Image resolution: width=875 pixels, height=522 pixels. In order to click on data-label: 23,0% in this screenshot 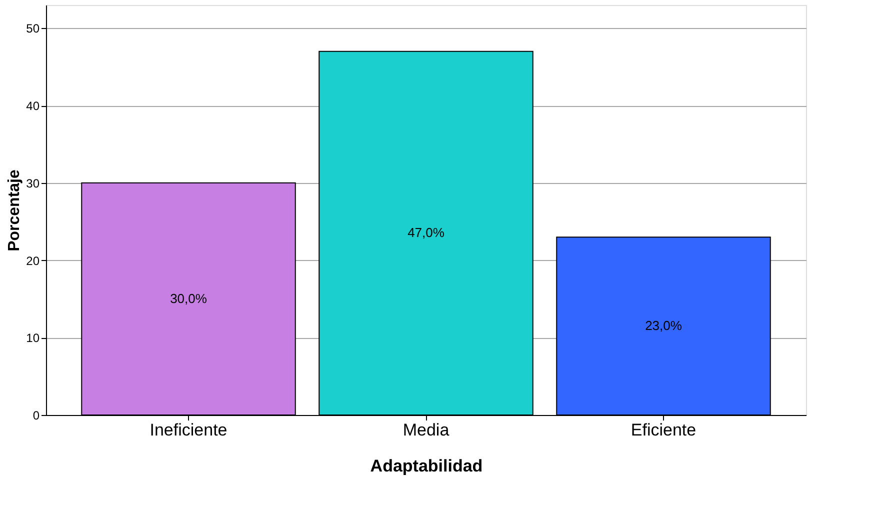, I will do `click(663, 326)`.